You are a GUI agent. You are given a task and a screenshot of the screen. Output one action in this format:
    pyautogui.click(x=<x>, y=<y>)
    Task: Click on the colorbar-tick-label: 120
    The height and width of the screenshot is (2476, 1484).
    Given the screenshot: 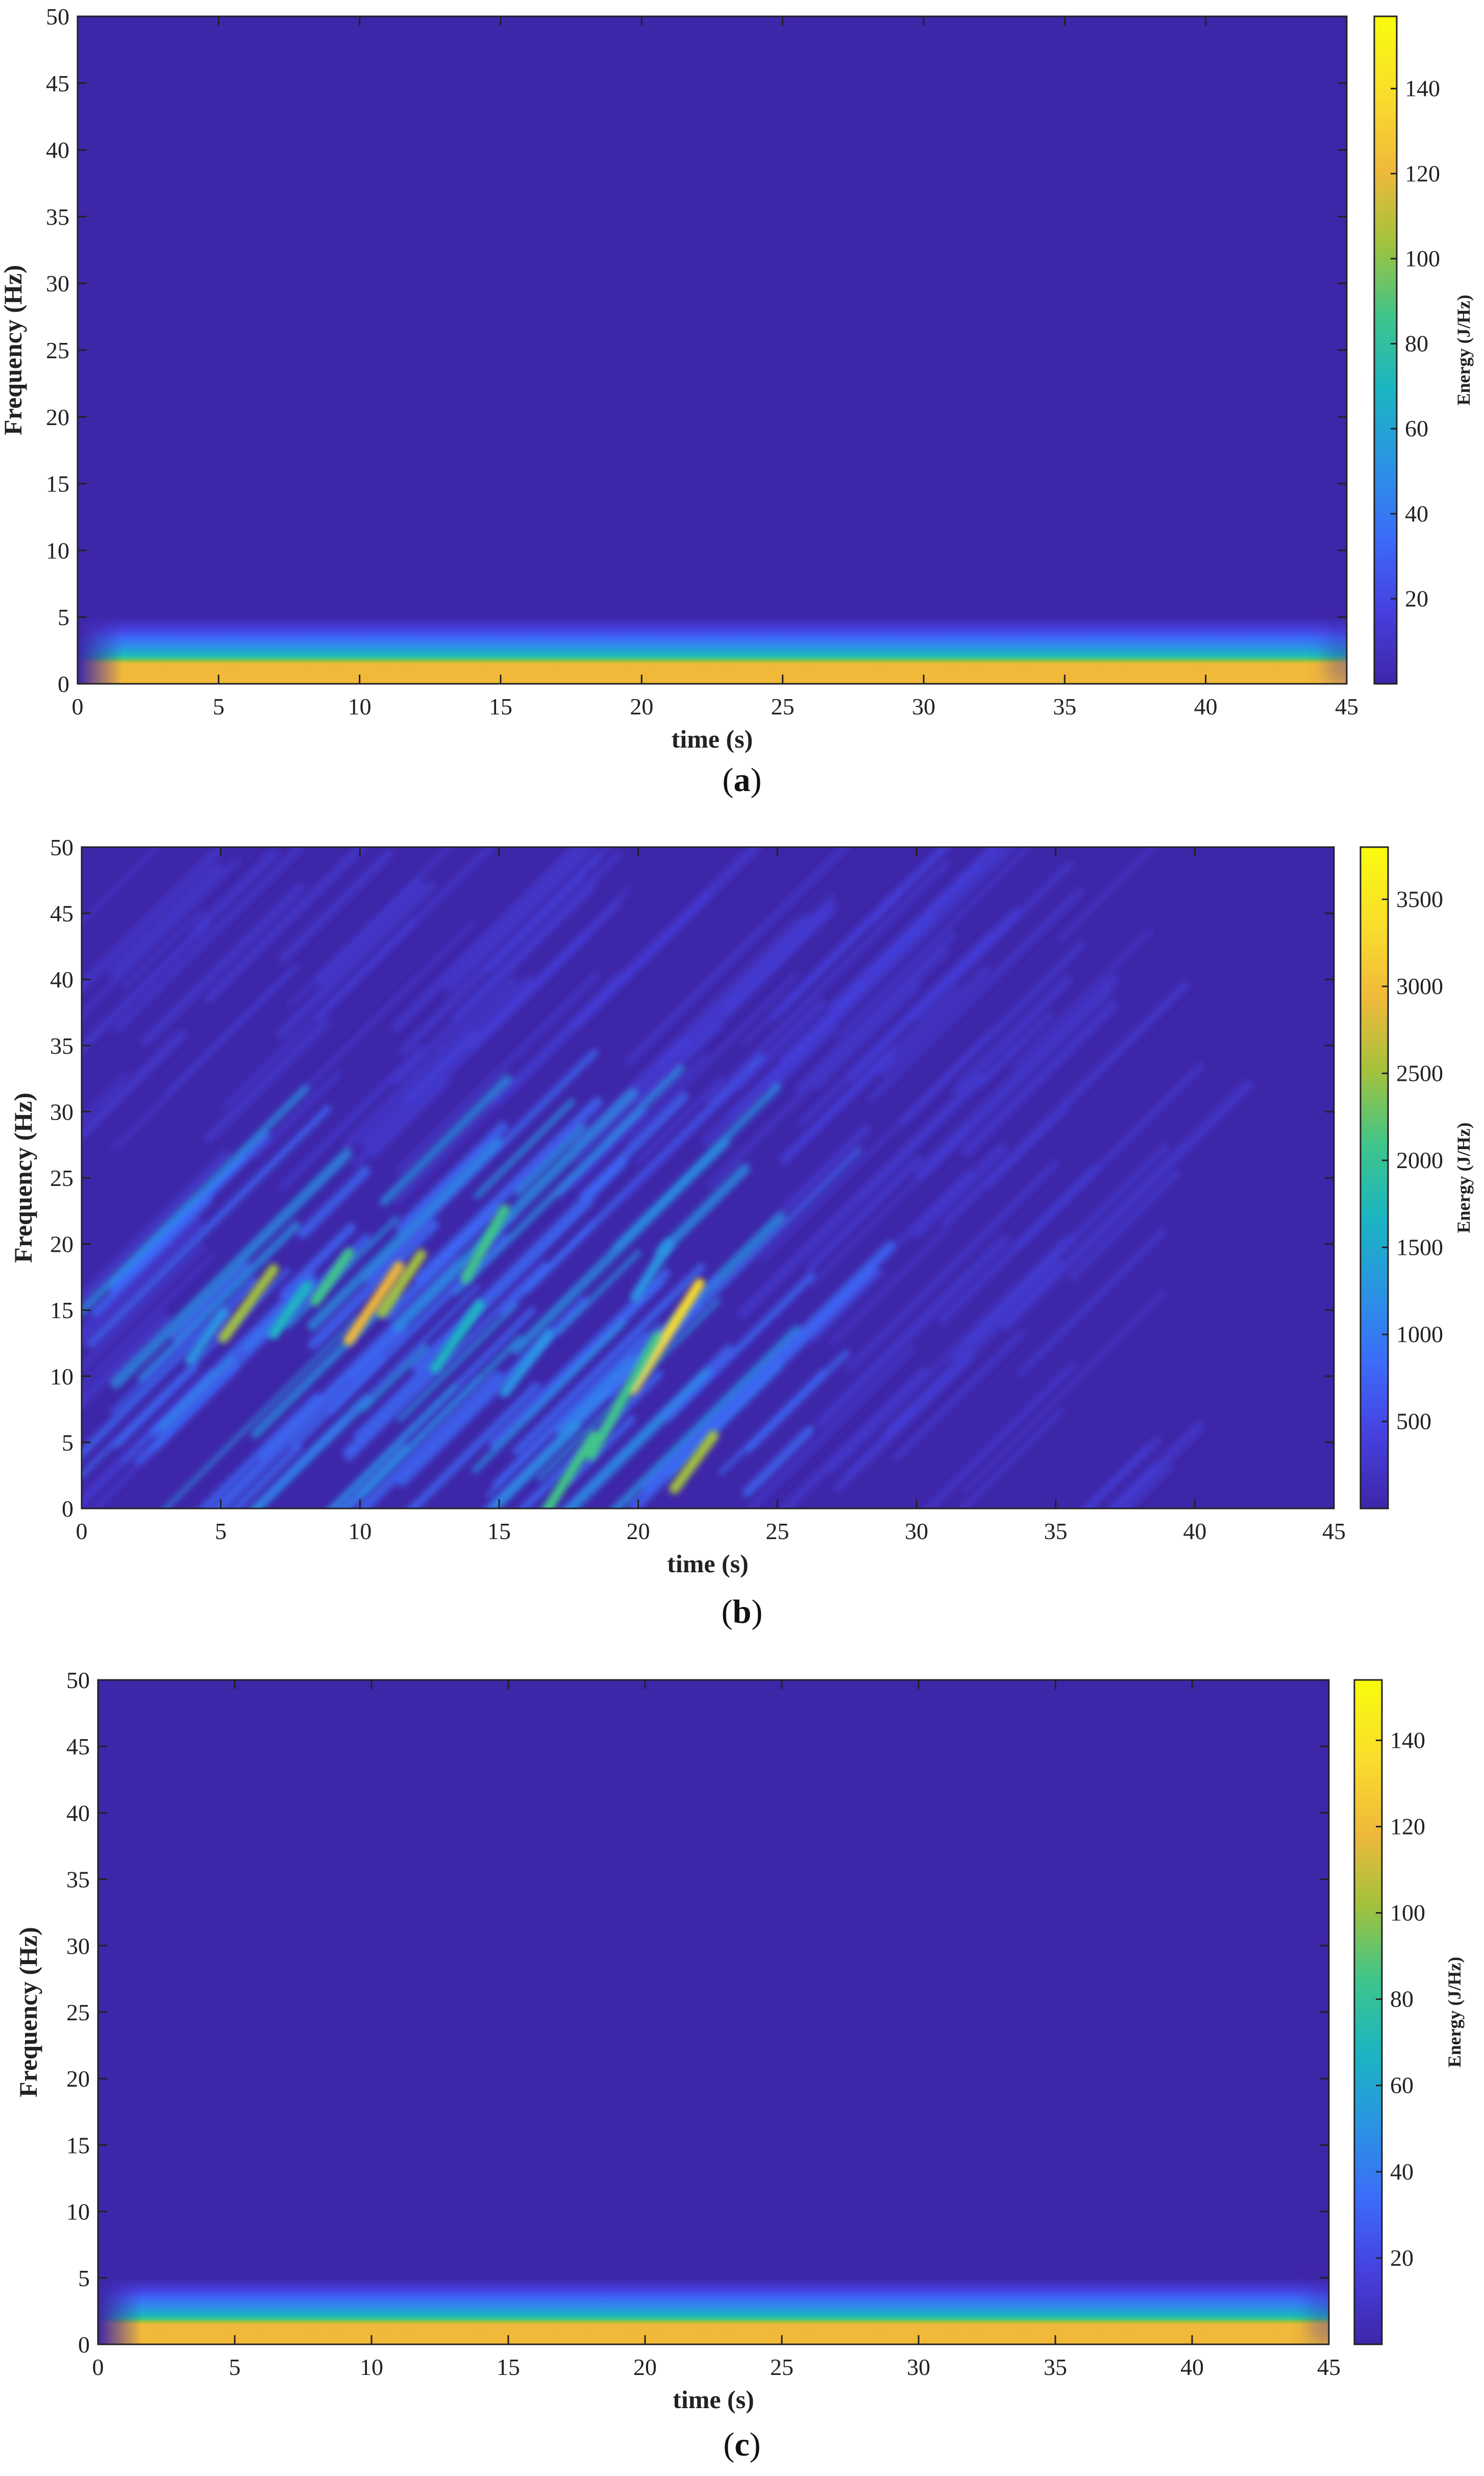 What is the action you would take?
    pyautogui.click(x=1407, y=1826)
    